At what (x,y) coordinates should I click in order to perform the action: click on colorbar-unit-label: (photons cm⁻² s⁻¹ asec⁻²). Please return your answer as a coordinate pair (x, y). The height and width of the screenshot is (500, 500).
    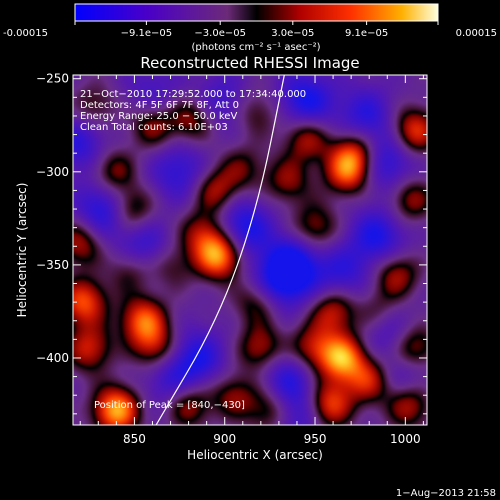
    Looking at the image, I should click on (255, 47).